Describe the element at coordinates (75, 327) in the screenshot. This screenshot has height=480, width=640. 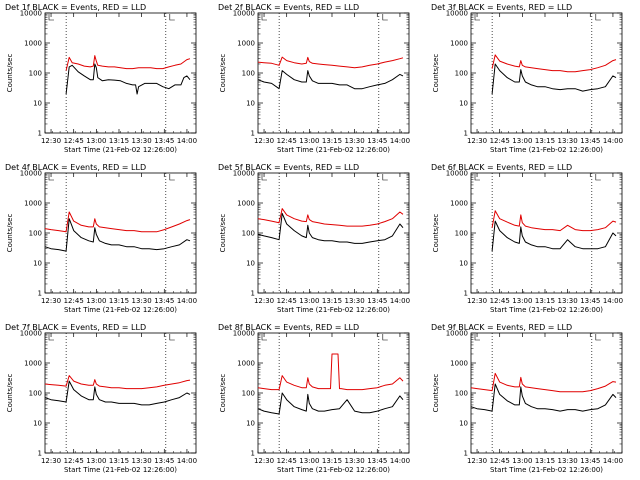
I see `panel-title: Det 7f BLACK = Events, RED = LLD` at that location.